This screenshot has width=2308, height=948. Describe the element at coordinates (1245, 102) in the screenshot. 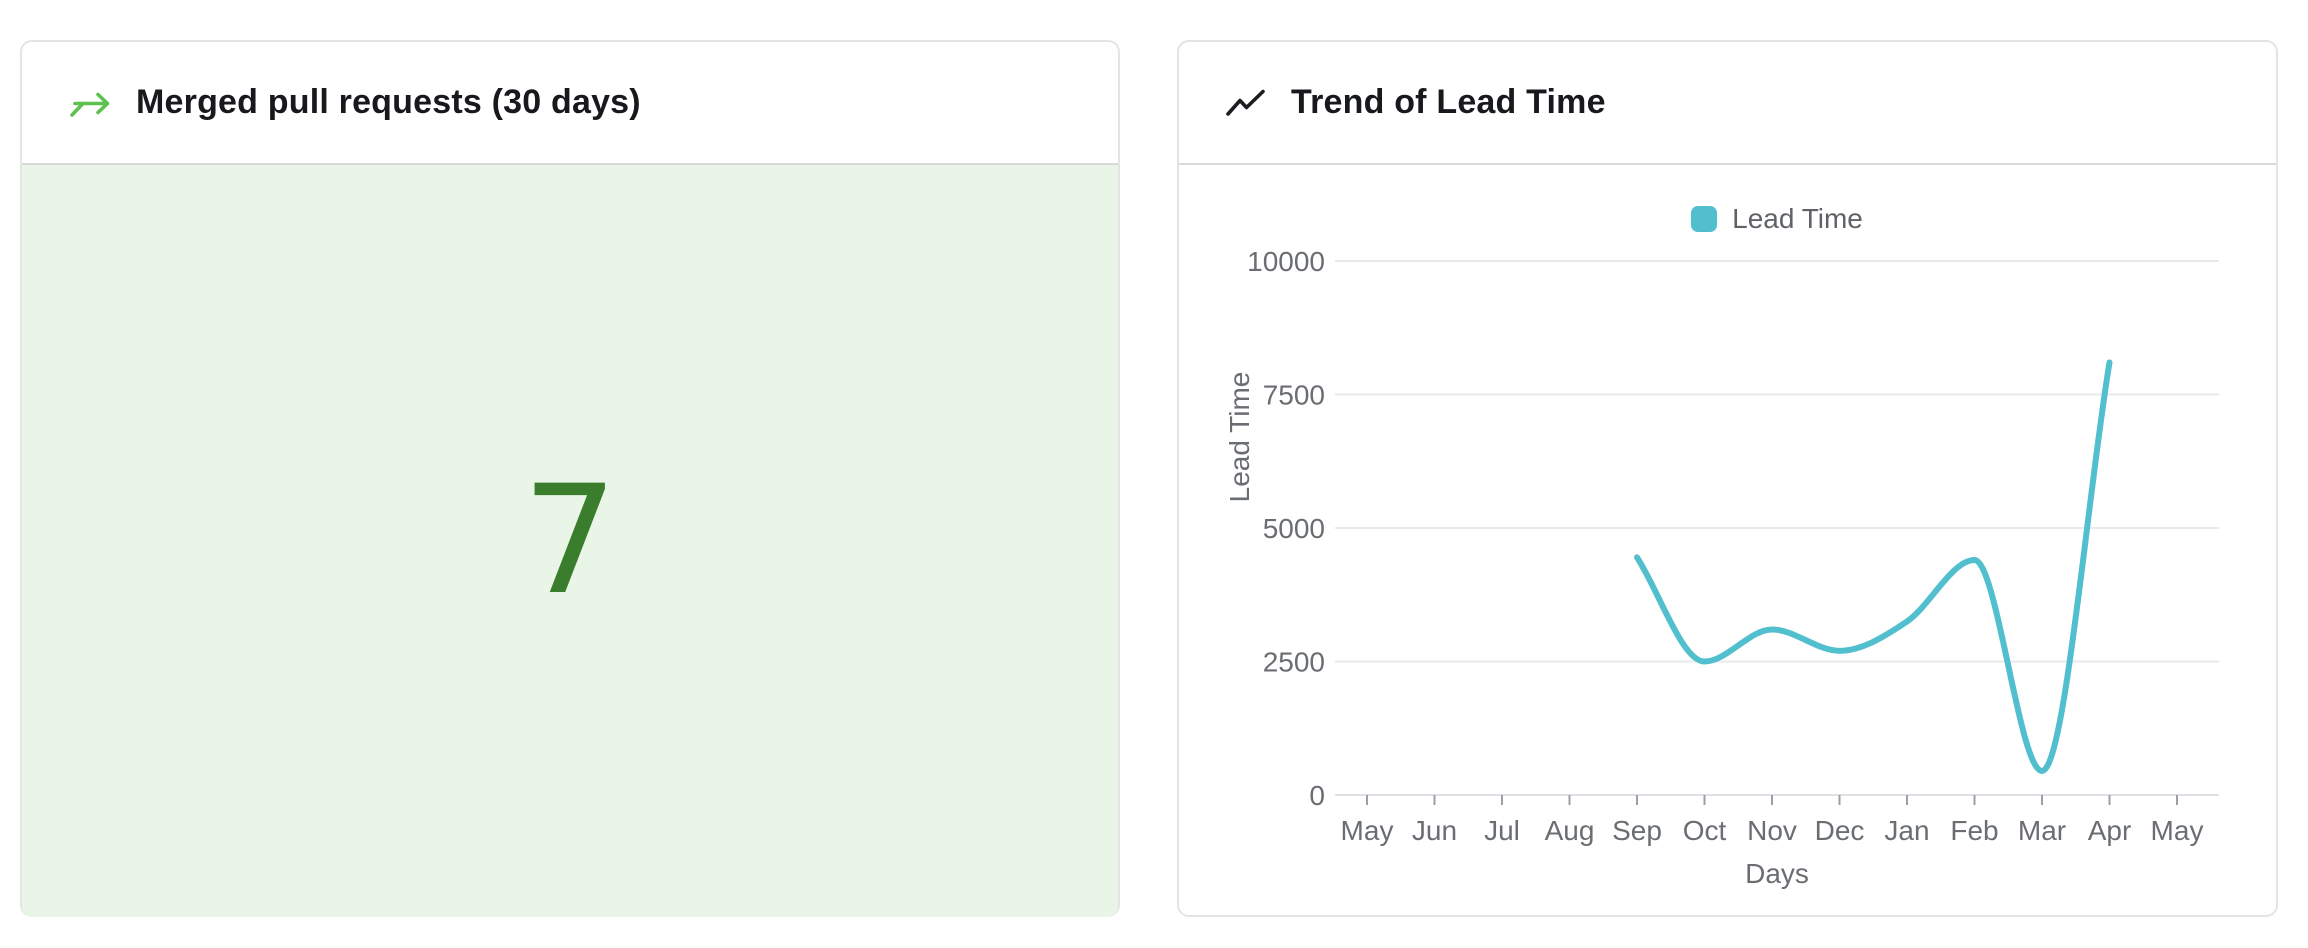

I see `trend-up-icon` at that location.